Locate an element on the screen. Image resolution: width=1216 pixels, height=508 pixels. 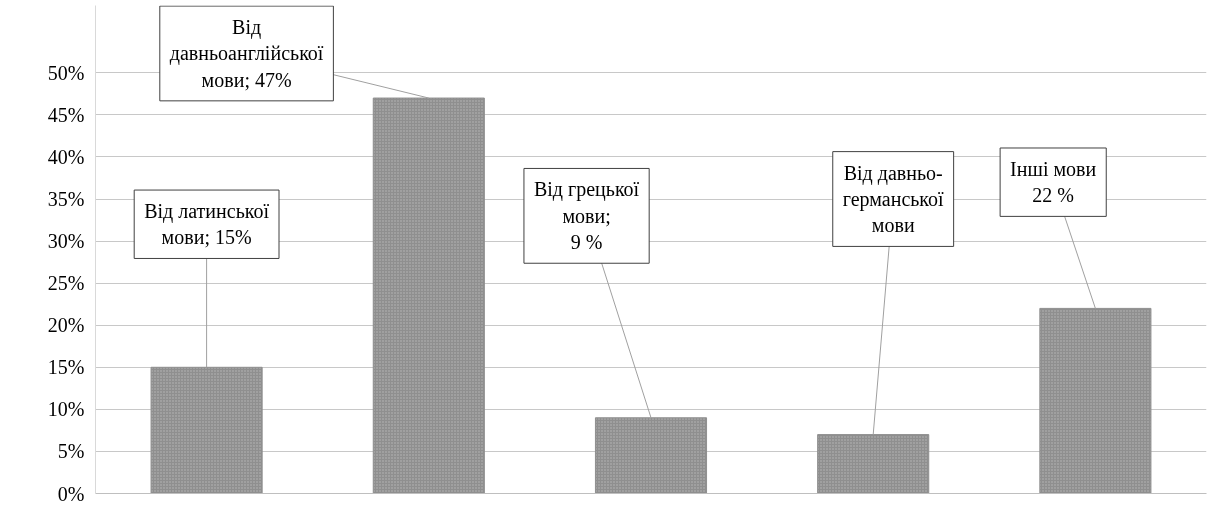
y-tick-label: 0% is located at coordinates (71, 493).